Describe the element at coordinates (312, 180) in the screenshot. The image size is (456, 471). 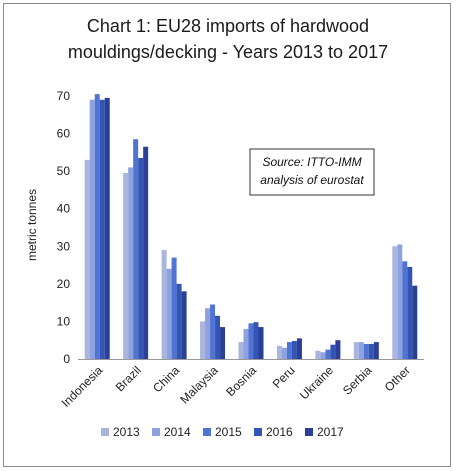
I see `source-line2: analysis of eurostat` at that location.